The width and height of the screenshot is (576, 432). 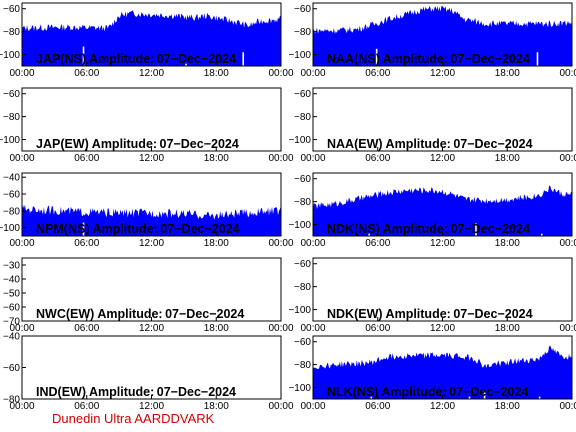 I want to click on x-tick-label-ndk-ns-3: 18:00, so click(x=507, y=243).